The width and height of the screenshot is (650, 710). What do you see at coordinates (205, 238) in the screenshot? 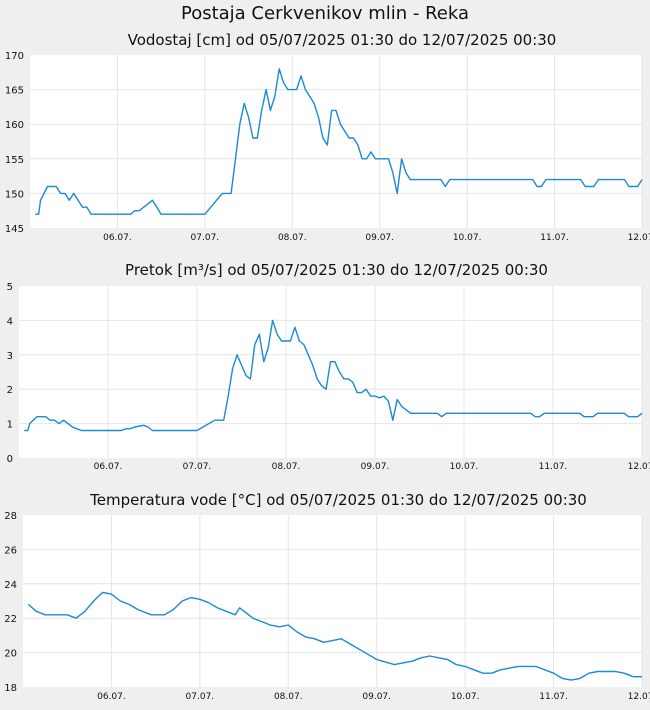
I see `water-level-xtick-label: 07.07.` at bounding box center [205, 238].